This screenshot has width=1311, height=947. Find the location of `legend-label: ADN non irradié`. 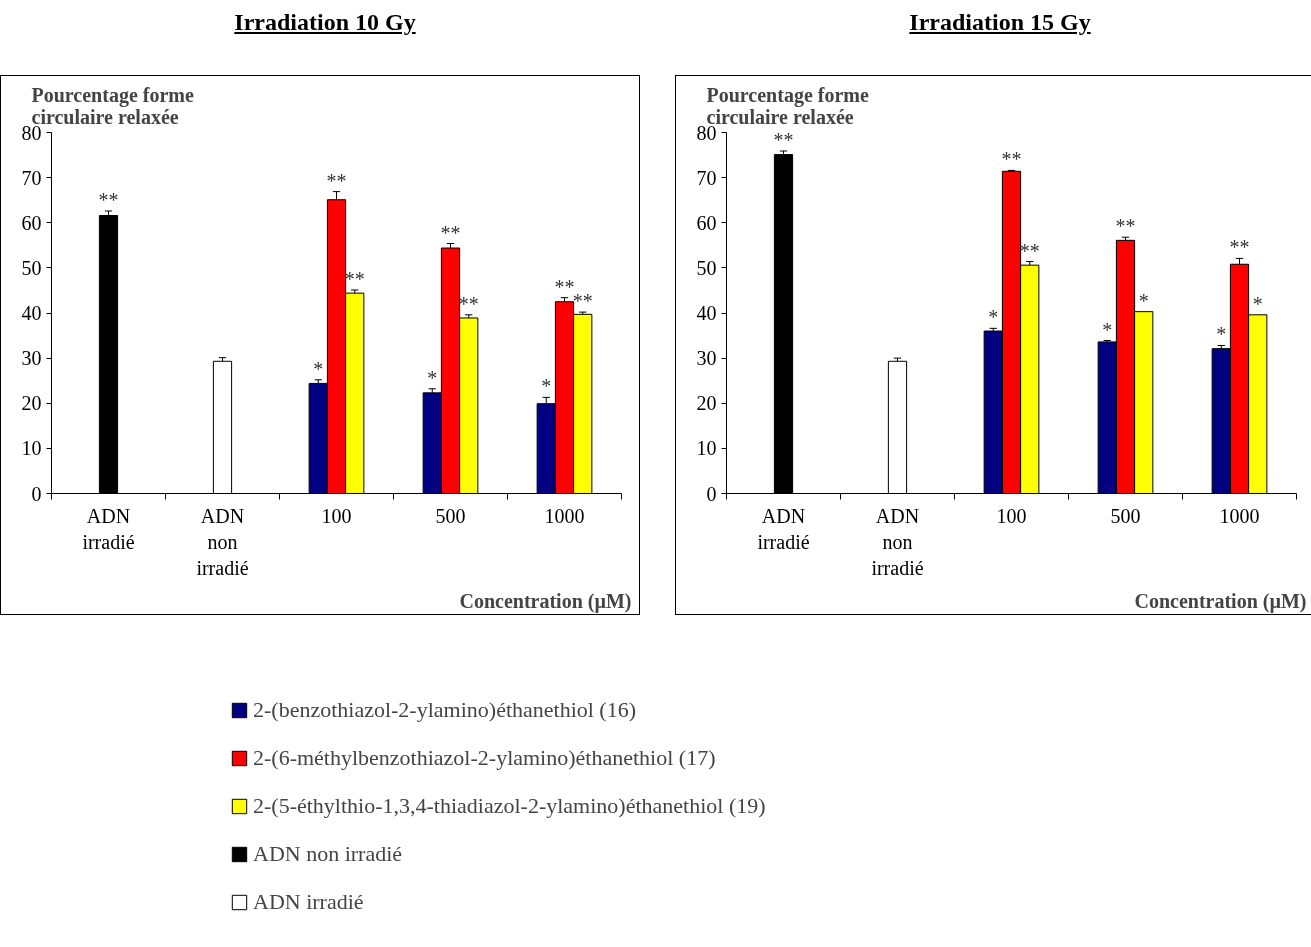

legend-label: ADN non irradié is located at coordinates (328, 854).